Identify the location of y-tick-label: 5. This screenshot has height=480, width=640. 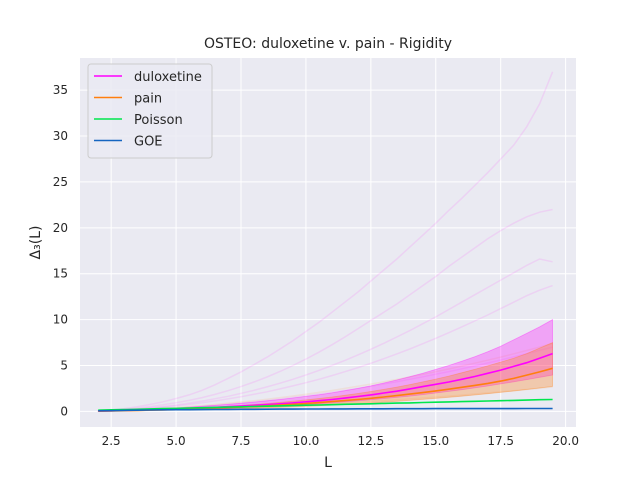
(64, 366).